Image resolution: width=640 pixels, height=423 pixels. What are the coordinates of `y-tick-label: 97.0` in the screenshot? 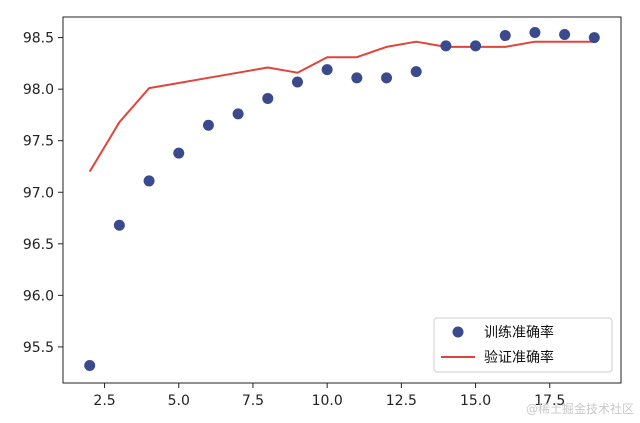 It's located at (38, 193).